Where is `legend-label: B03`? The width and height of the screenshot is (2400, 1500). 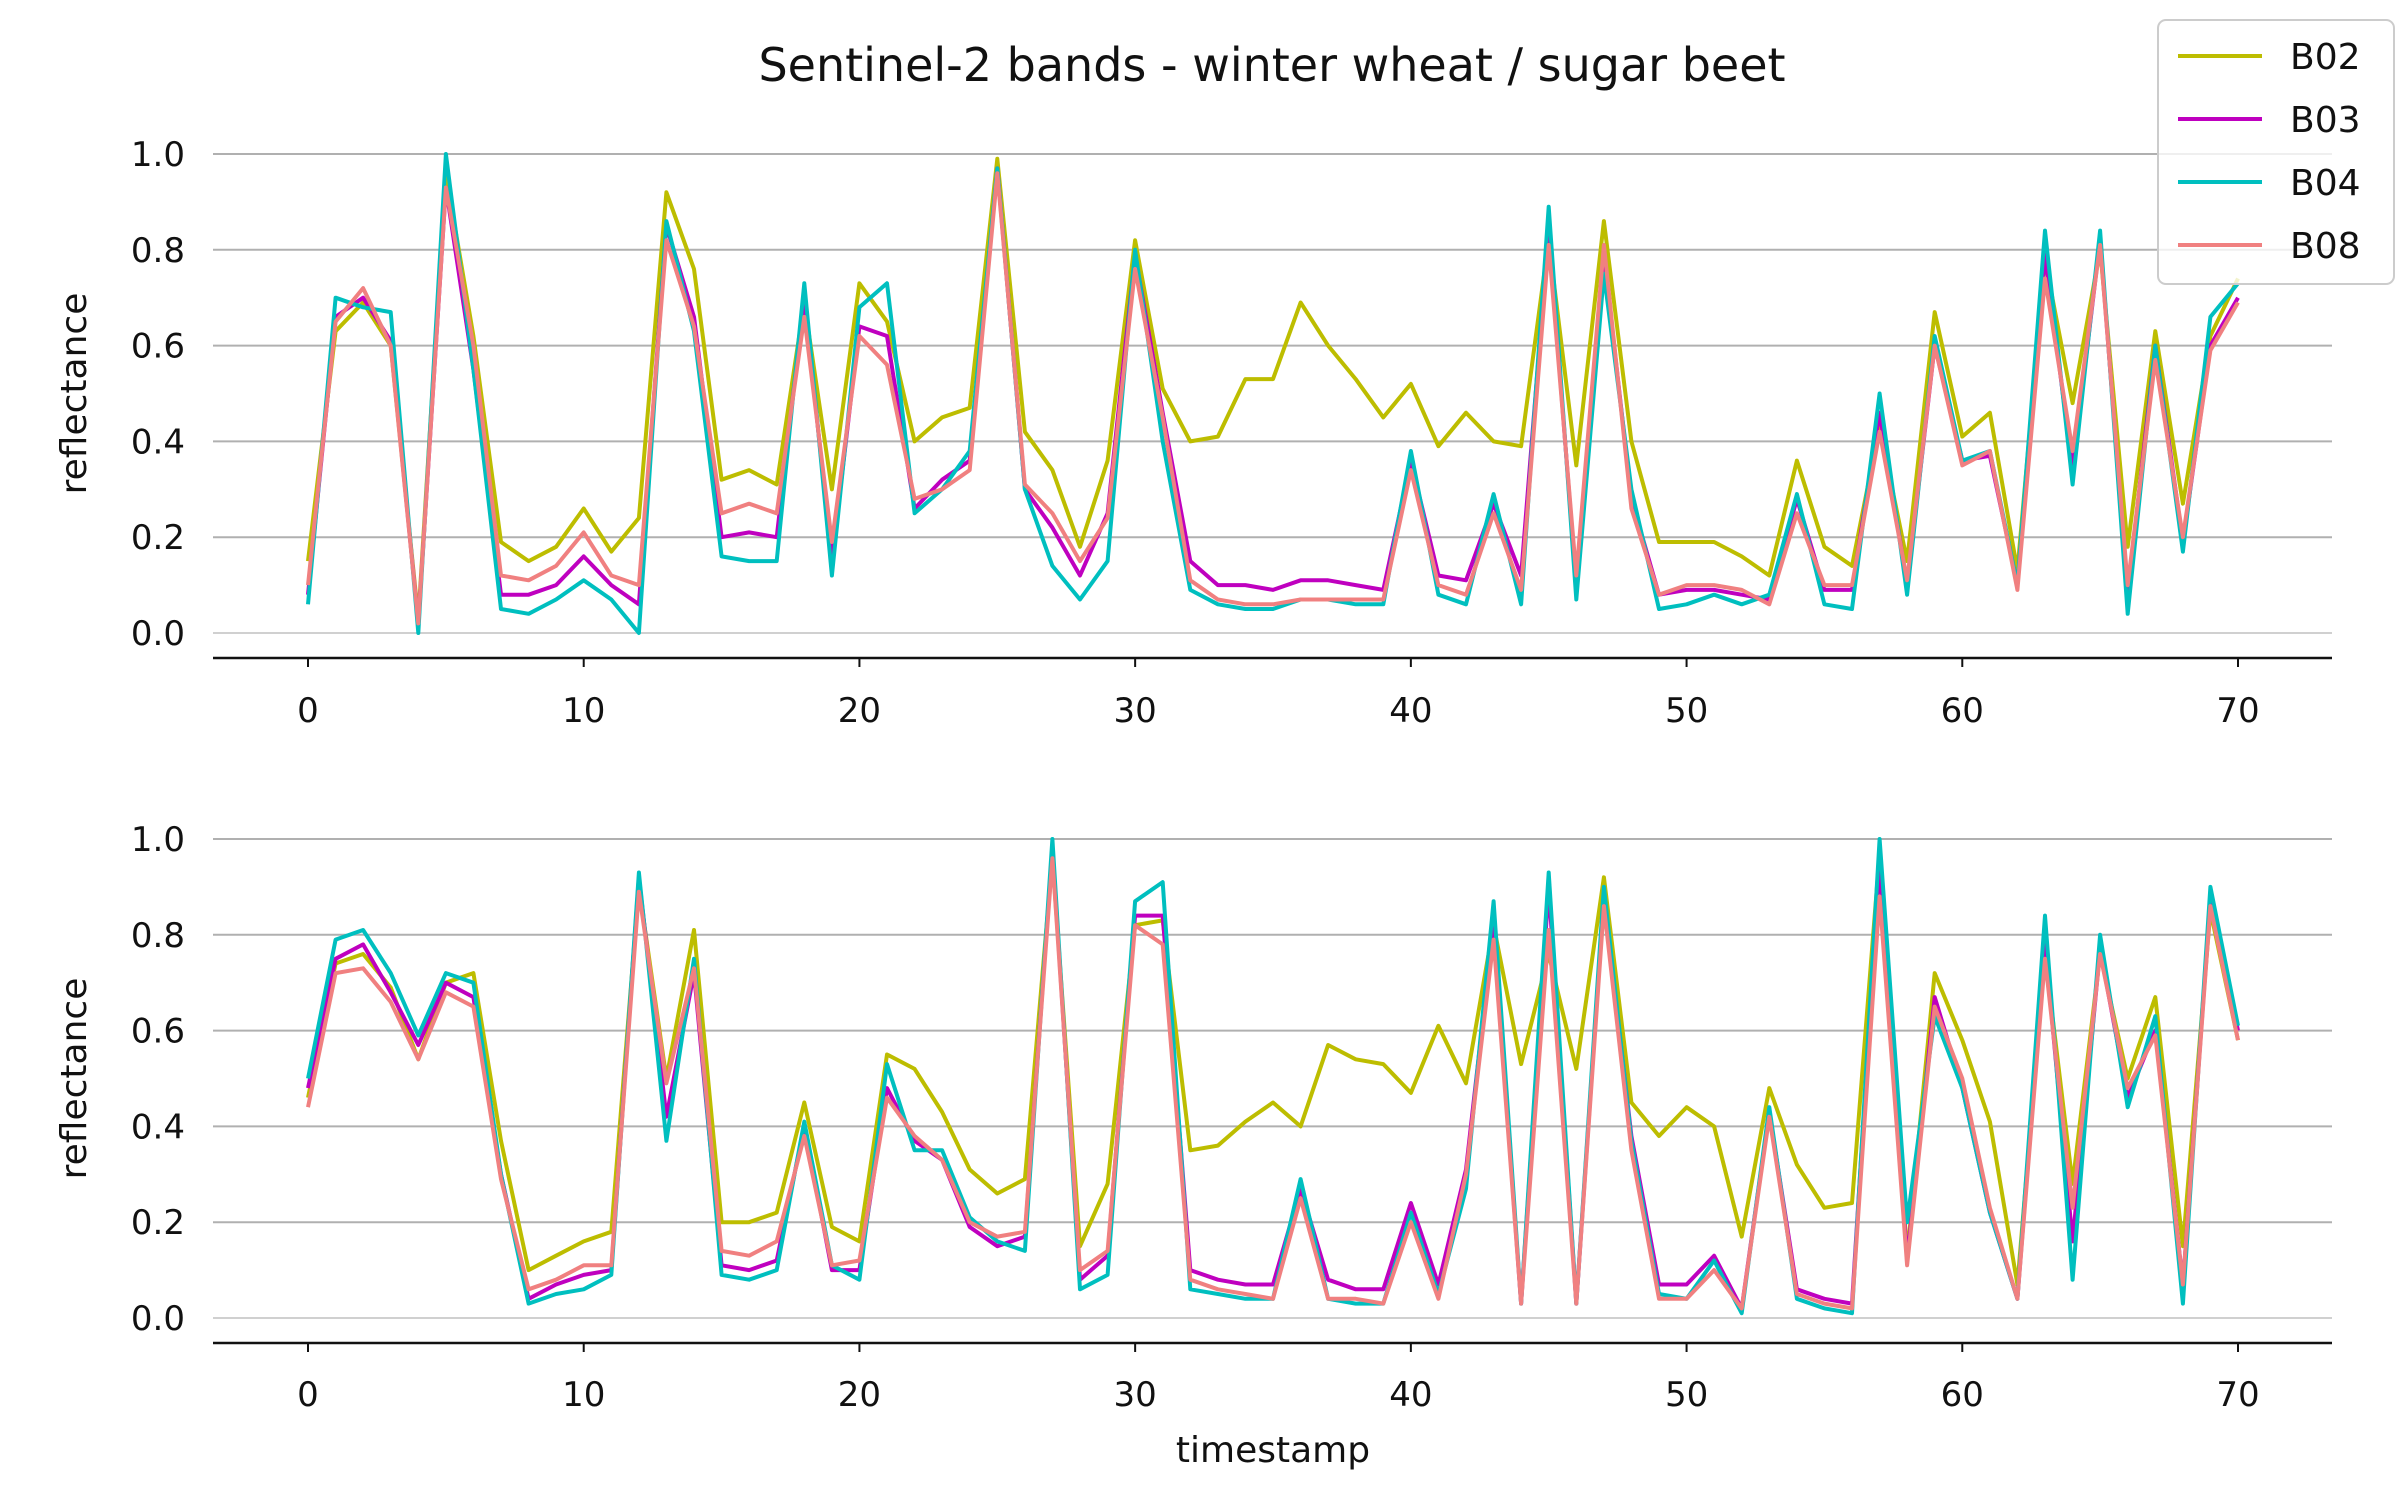
legend-label: B03 is located at coordinates (2325, 120).